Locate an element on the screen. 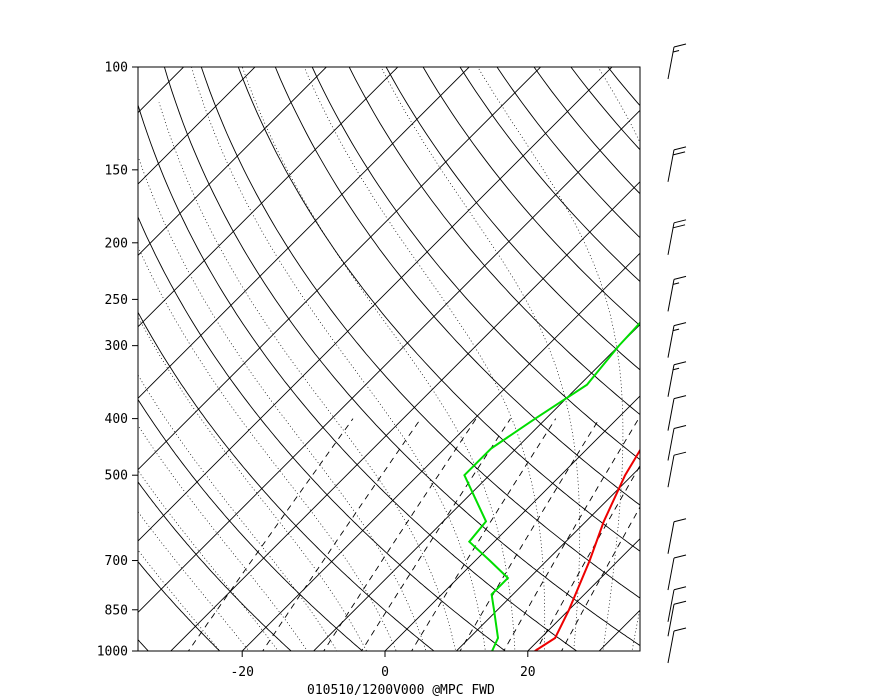 This screenshot has height=697, width=896. temperature-tick-label: 20 is located at coordinates (528, 672).